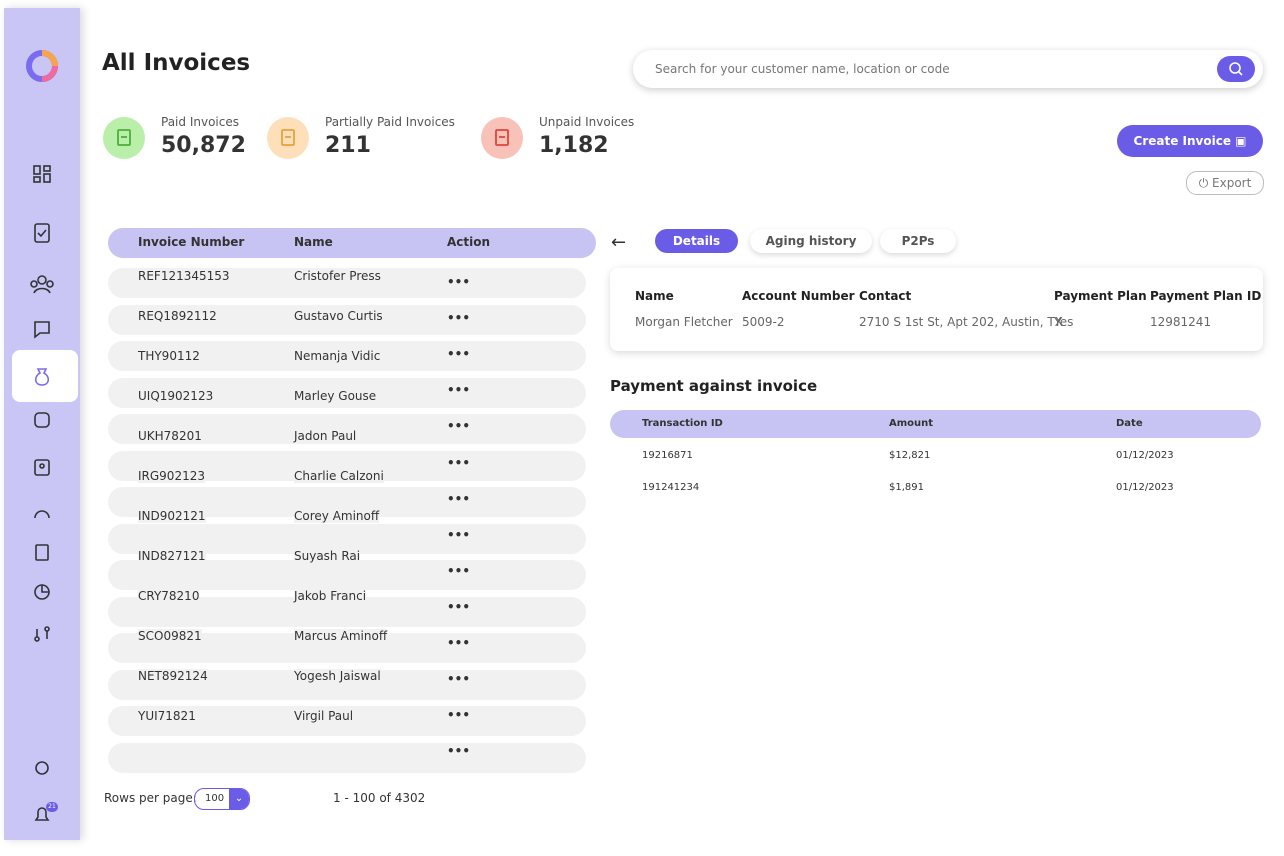  Describe the element at coordinates (352, 243) in the screenshot. I see `table-header` at that location.